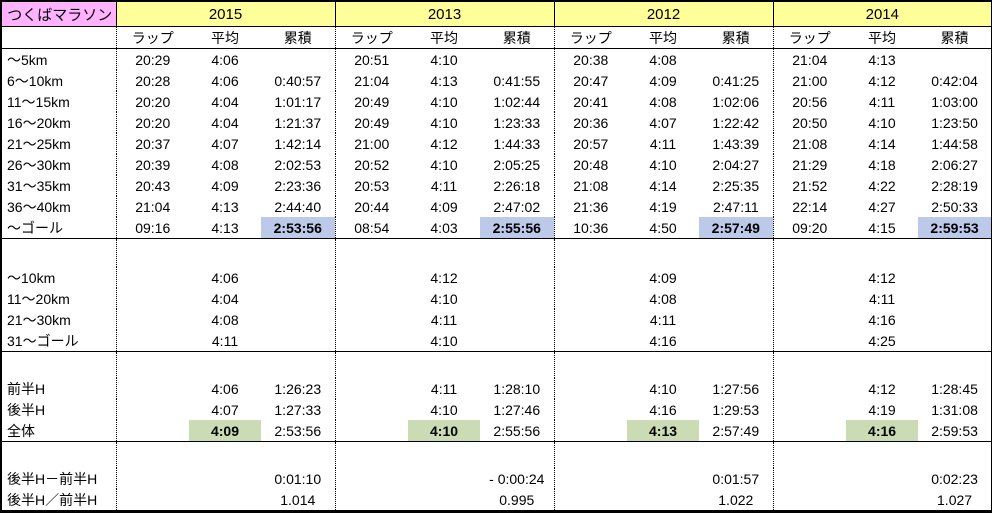  I want to click on cell-cum: 1:29:53, so click(736, 409).